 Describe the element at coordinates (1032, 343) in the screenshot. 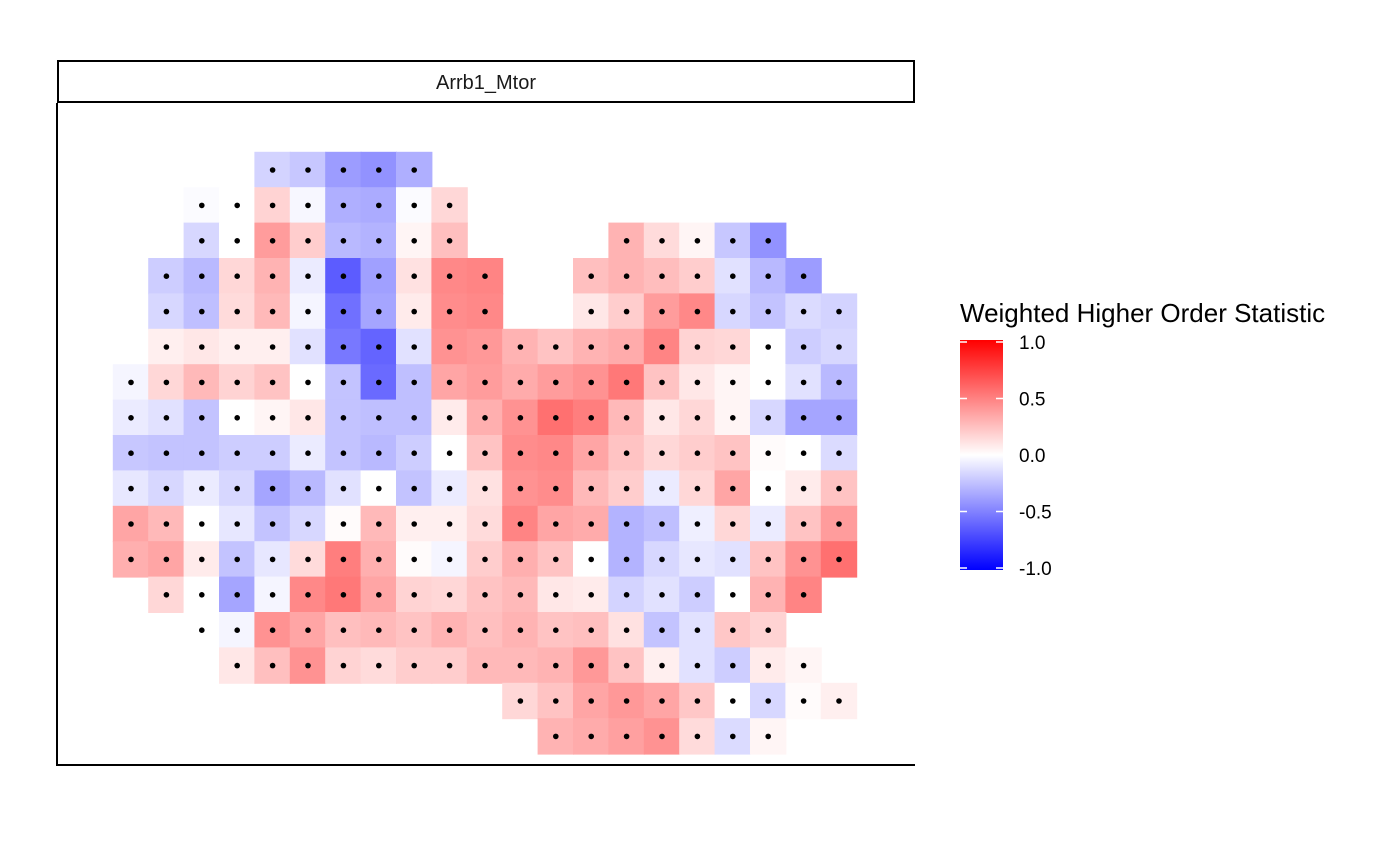

I see `legend-tick-label: 1.0` at that location.